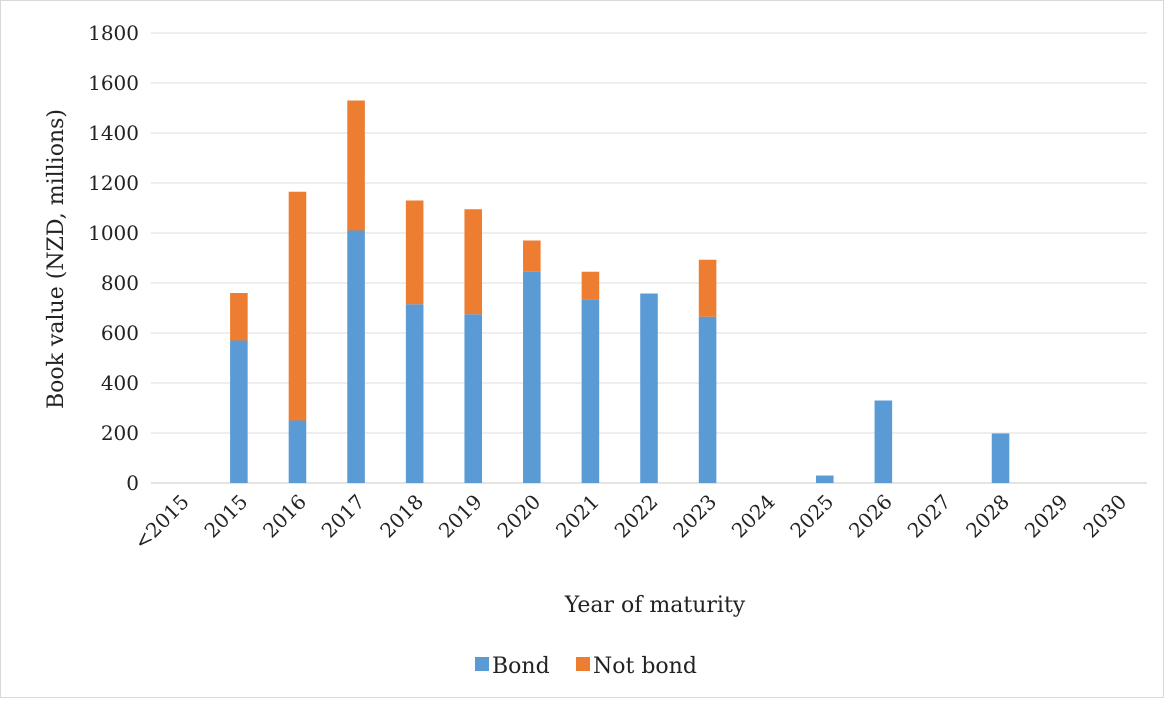  I want to click on x-tick-label: 2028, so click(987, 516).